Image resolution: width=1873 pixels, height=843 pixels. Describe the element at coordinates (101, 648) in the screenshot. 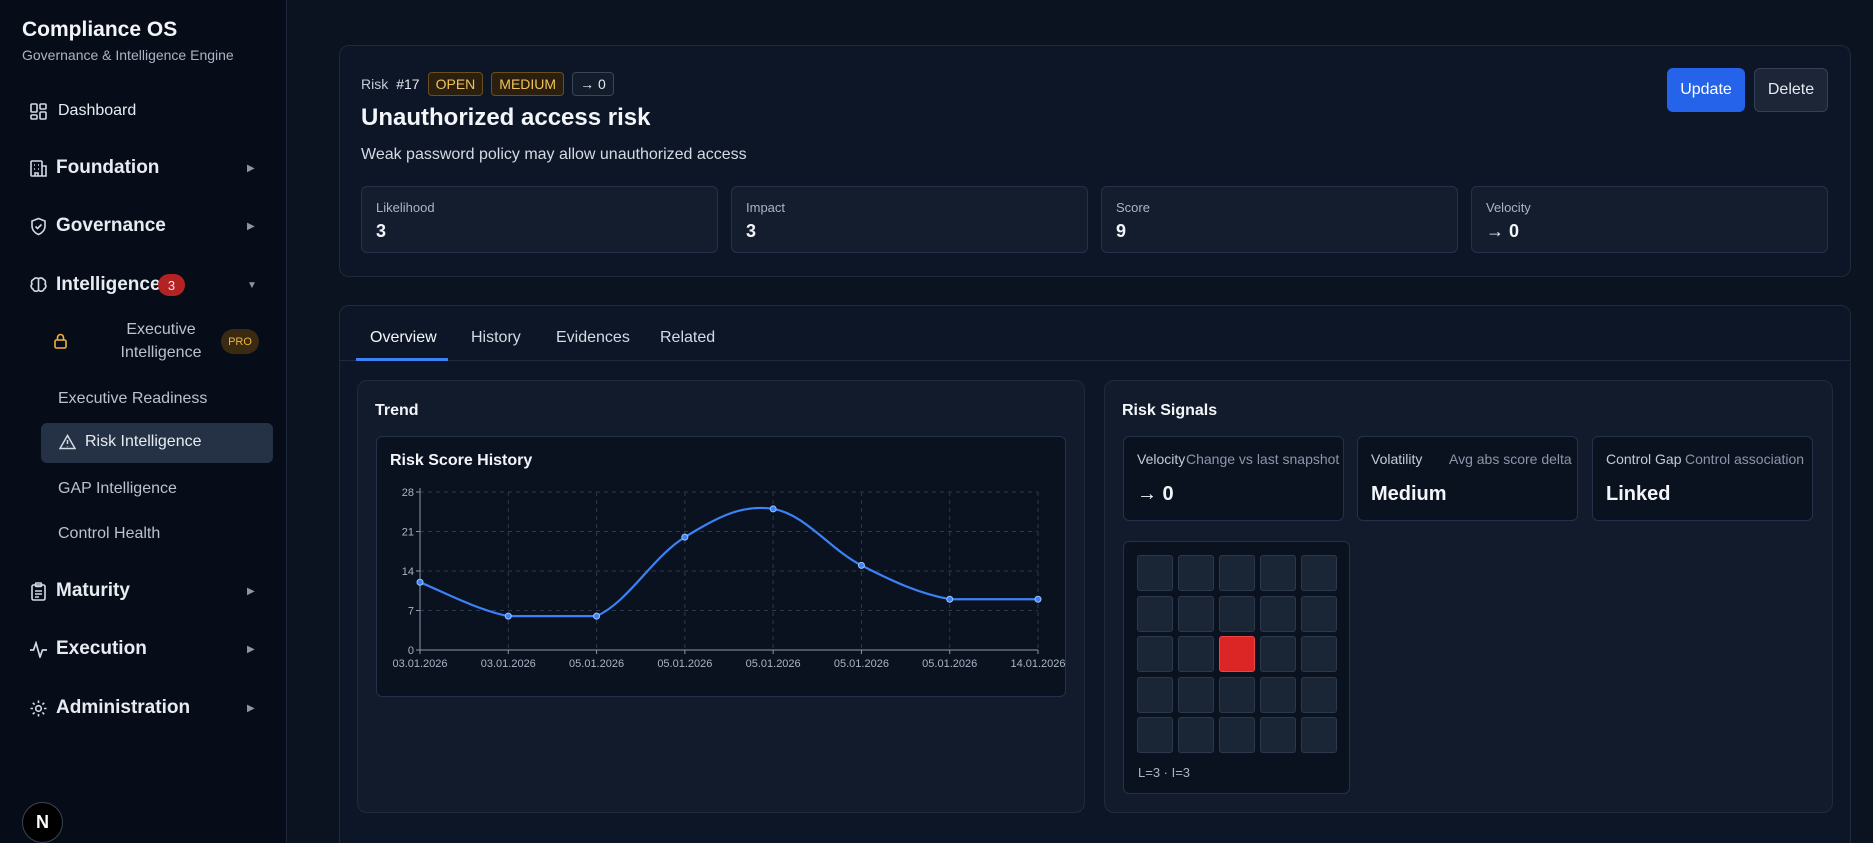

I see `sidebar-section-label: Execution` at that location.